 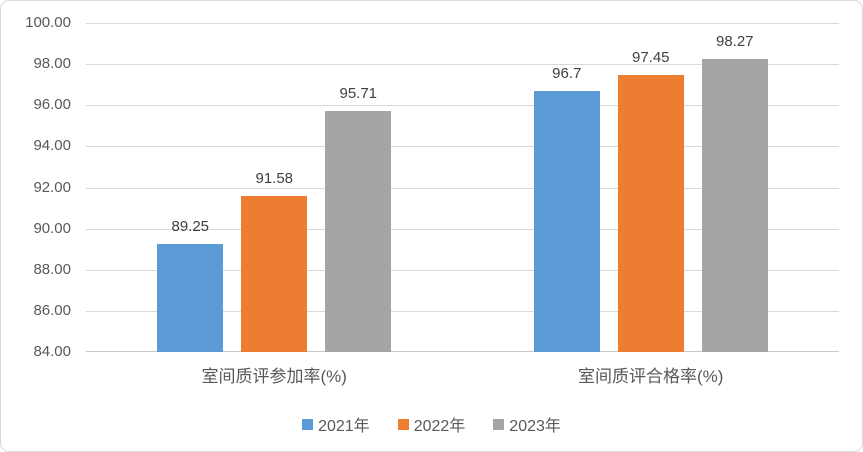 I want to click on data-label: 98.27, so click(x=734, y=41).